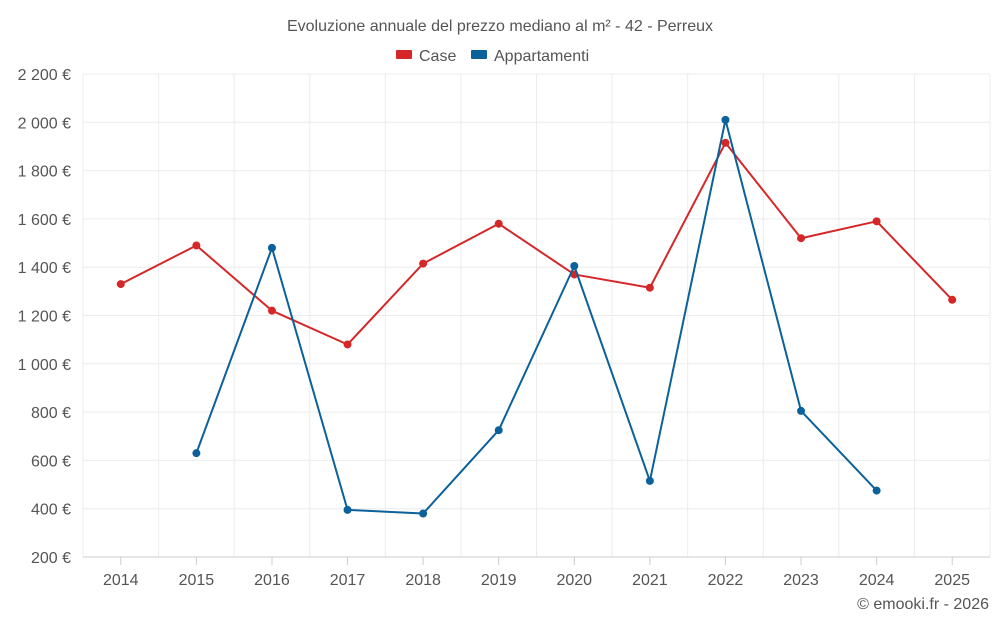 The width and height of the screenshot is (1000, 625). Describe the element at coordinates (44, 172) in the screenshot. I see `y-tick-label: 1 800 €` at that location.